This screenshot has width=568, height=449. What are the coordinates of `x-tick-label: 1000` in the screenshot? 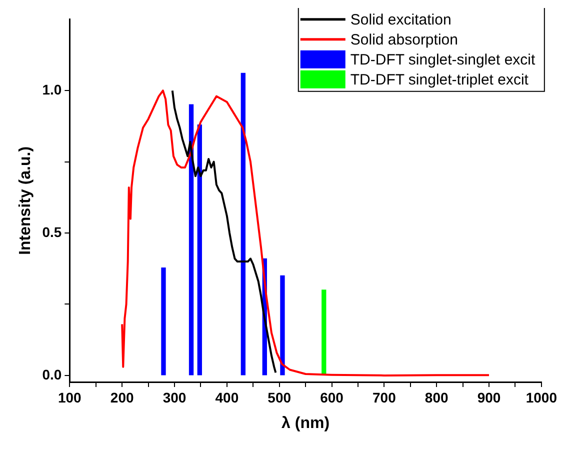 It's located at (542, 397).